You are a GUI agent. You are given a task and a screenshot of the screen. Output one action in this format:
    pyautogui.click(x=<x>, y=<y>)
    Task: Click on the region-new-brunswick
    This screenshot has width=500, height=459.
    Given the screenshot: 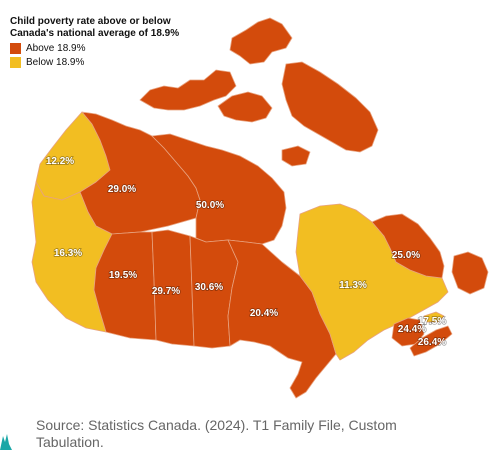 What is the action you would take?
    pyautogui.click(x=408, y=332)
    